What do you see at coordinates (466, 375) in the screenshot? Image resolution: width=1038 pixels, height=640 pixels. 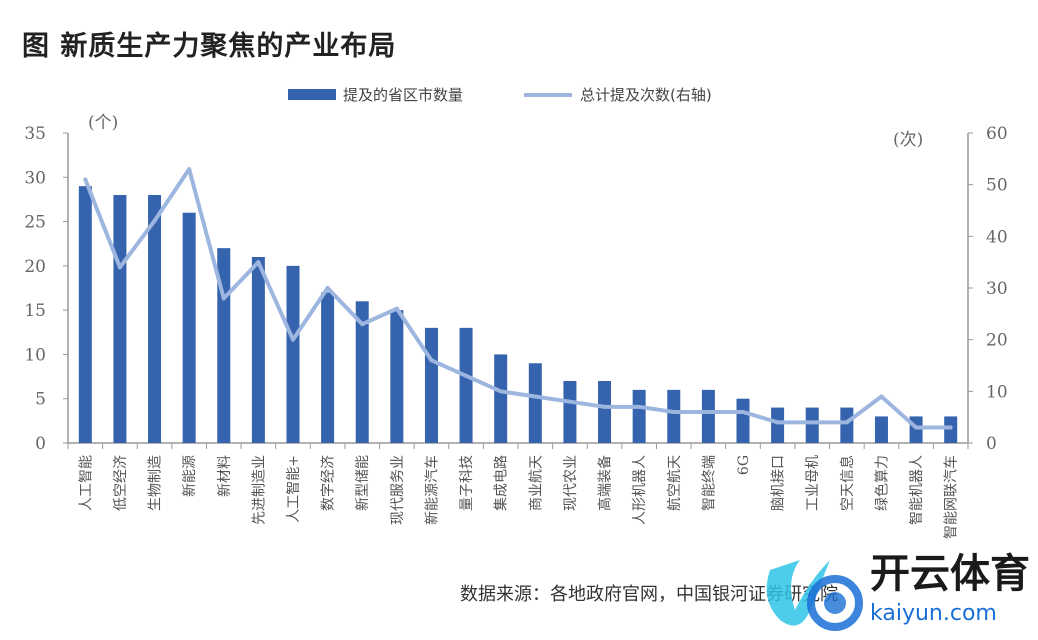 I see `line-point-量子科技` at bounding box center [466, 375].